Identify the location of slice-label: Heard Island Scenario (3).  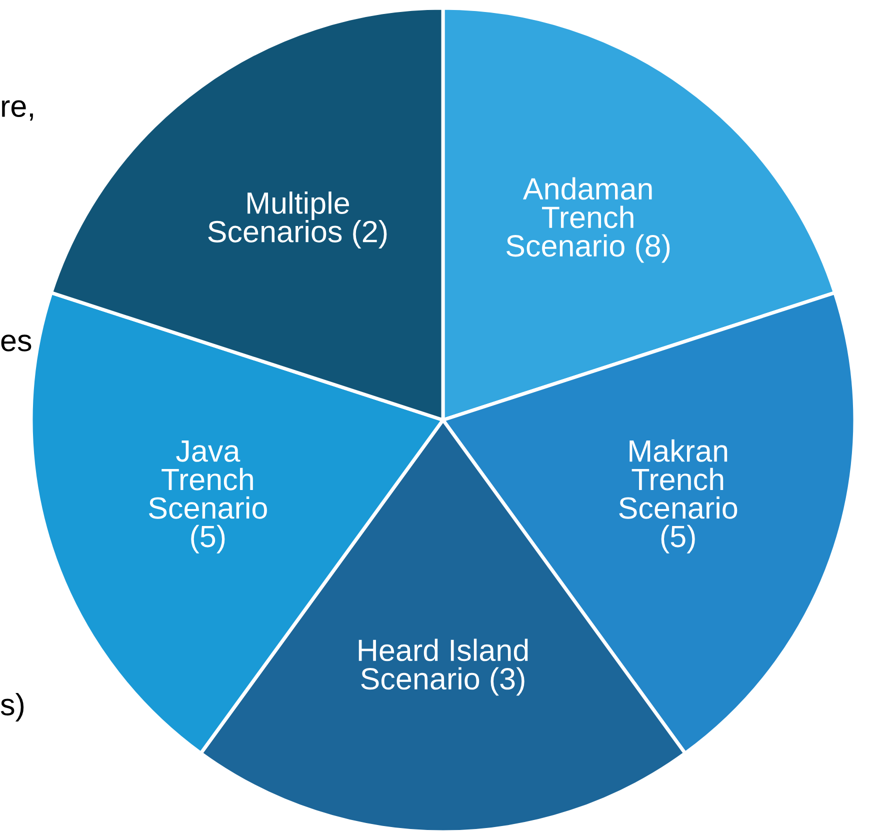
(443, 667).